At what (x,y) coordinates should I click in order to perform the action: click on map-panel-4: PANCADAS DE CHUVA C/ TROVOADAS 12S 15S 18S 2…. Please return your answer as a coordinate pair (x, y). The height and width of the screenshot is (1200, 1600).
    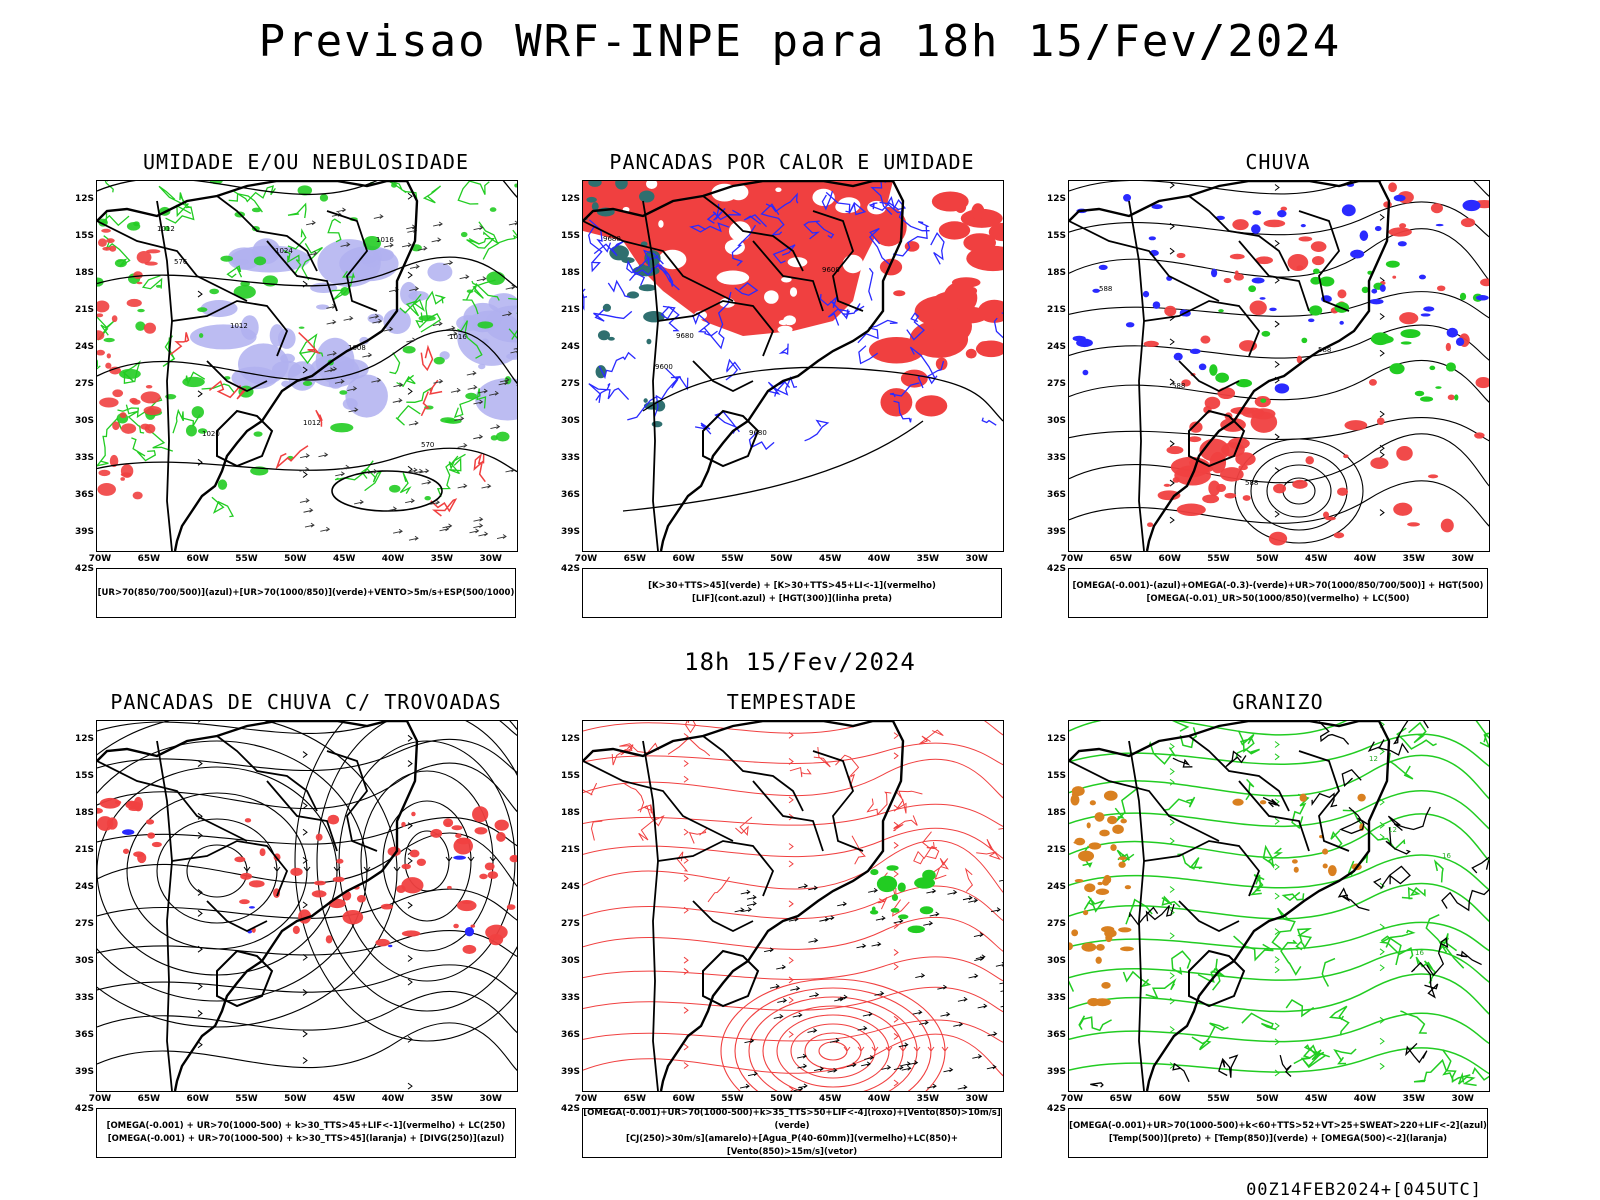
    Looking at the image, I should click on (300, 930).